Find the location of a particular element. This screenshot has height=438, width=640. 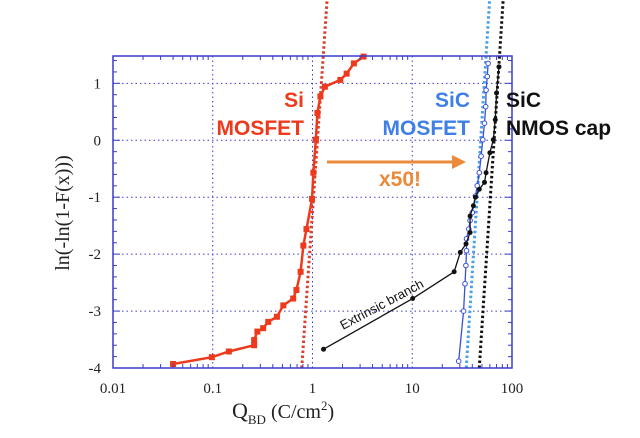

x50-arrow is located at coordinates (396, 162).